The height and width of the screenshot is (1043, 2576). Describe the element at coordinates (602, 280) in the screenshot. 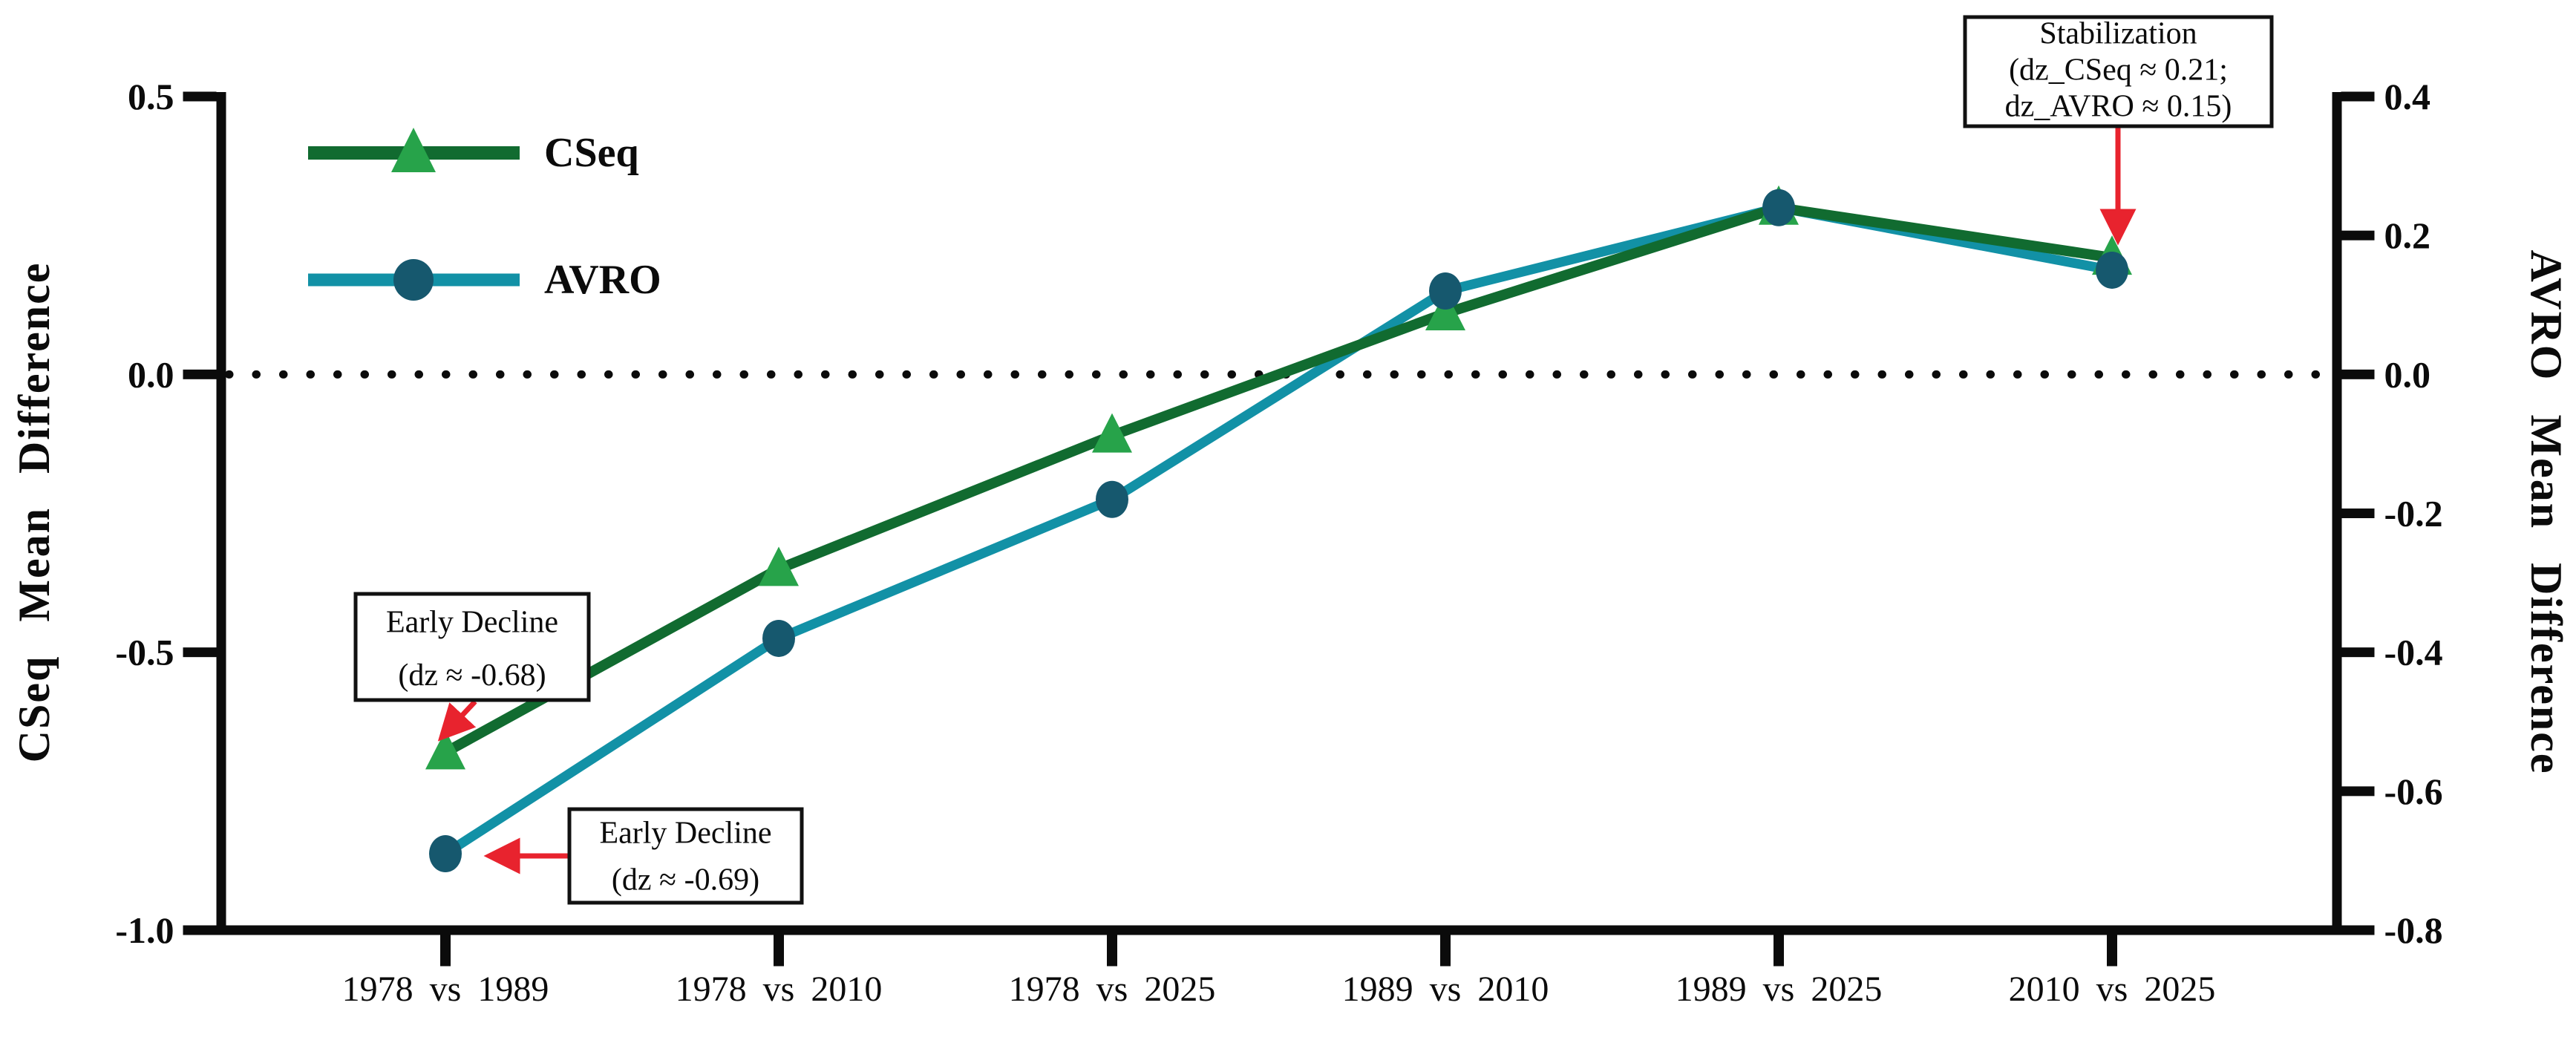

I see `legend-avro-label: AVRO` at that location.